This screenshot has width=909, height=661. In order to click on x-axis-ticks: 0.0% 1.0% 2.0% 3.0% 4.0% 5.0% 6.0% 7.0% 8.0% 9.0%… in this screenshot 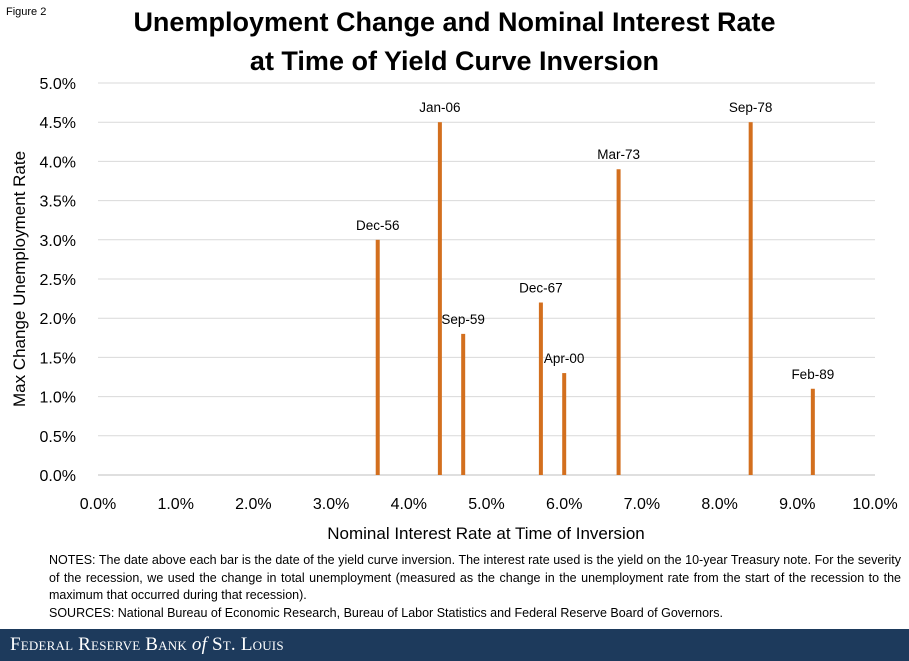, I will do `click(489, 504)`.